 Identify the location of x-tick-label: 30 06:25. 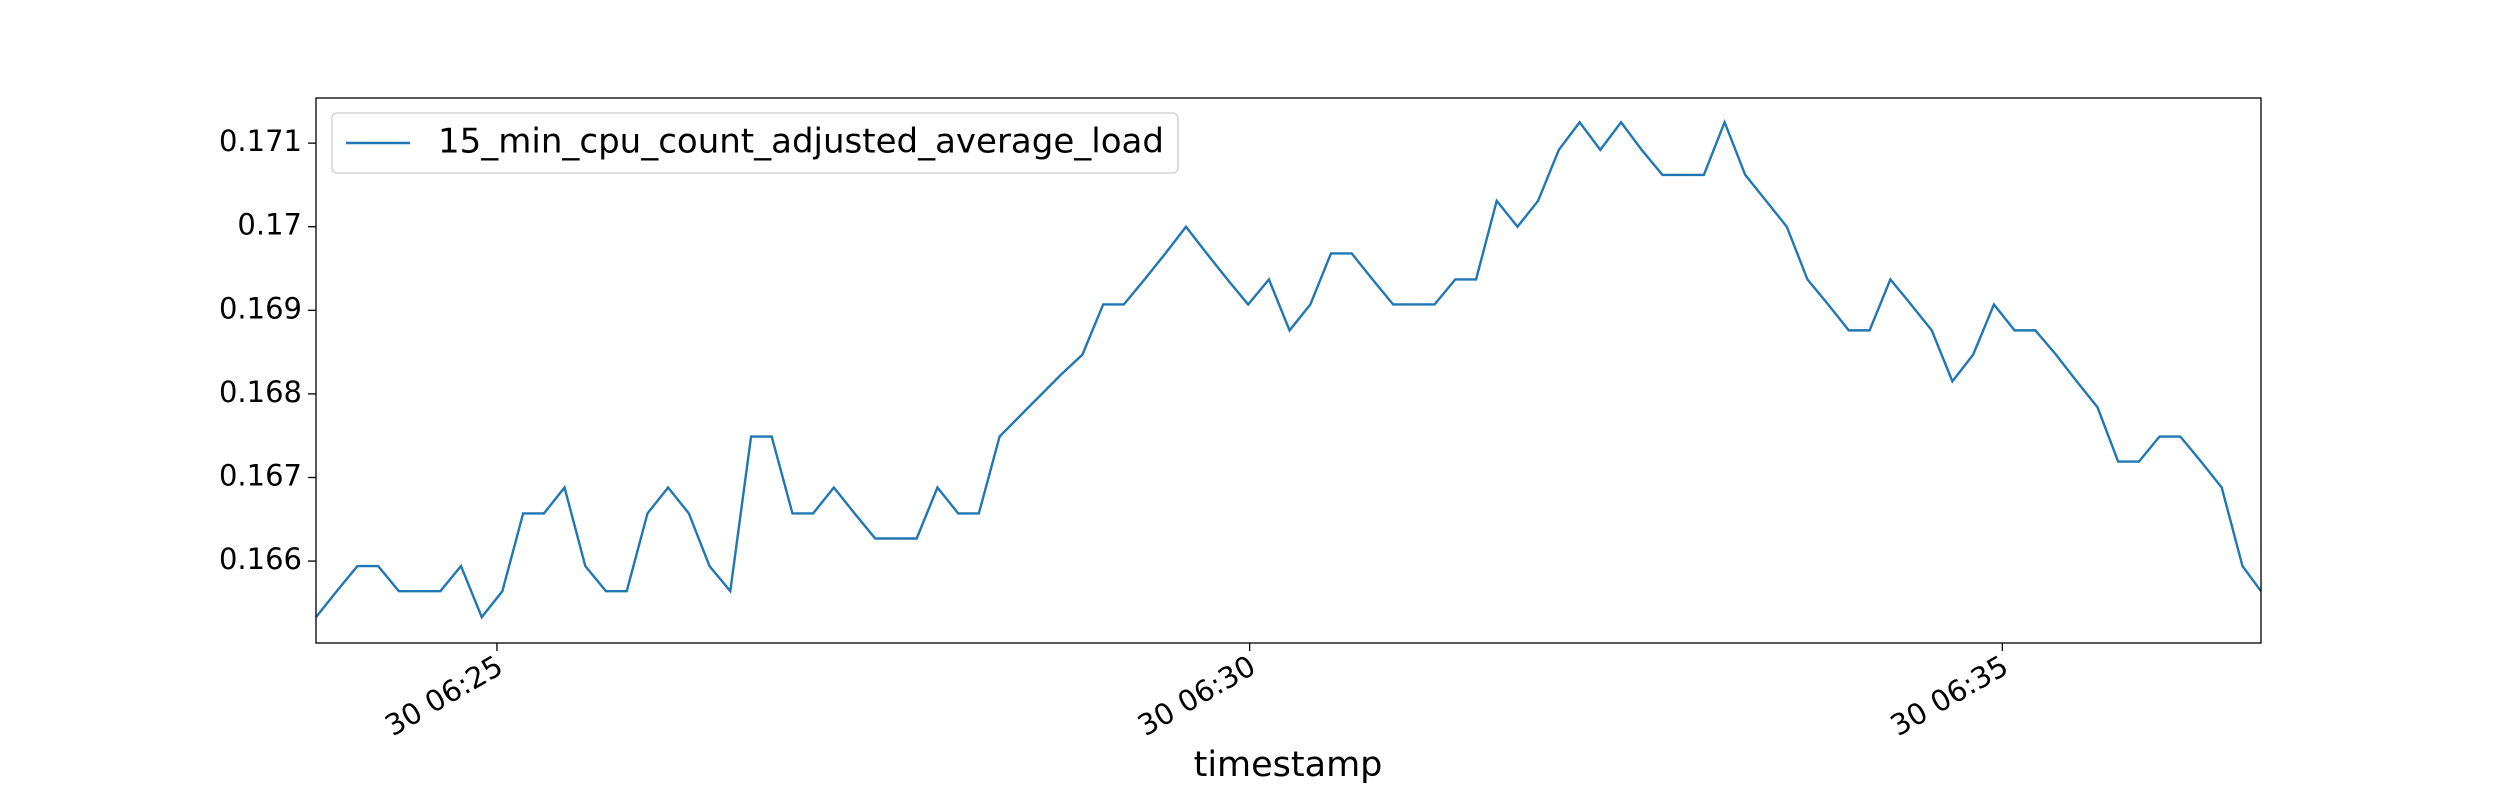
(443, 696).